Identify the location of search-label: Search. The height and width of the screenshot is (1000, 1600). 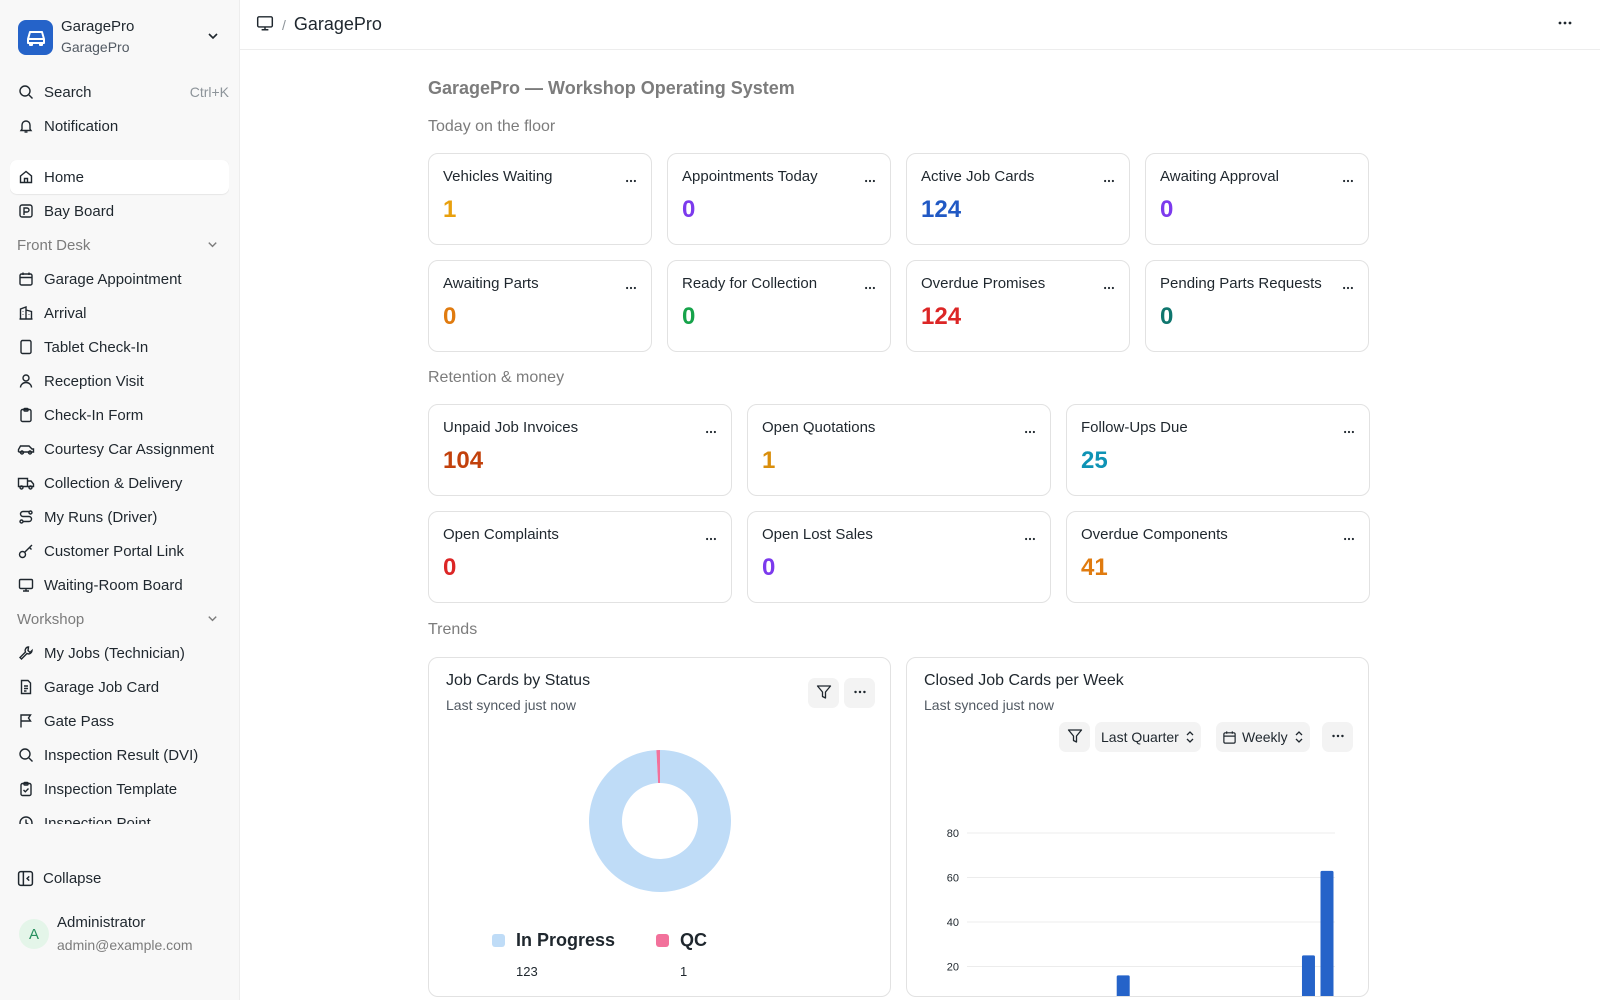
(68, 92).